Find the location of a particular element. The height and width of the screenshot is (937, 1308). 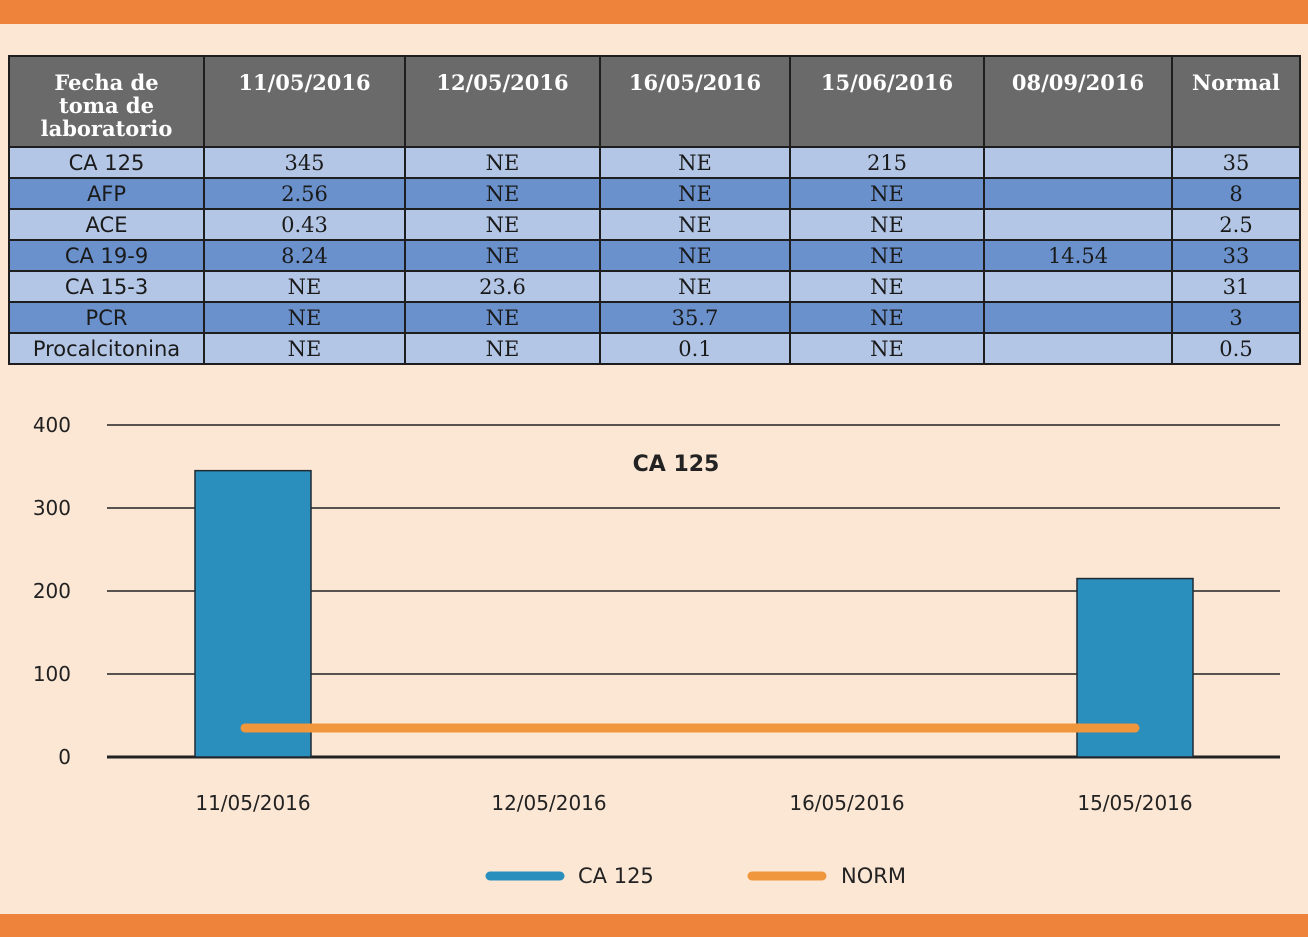

y-tick-label: 200 is located at coordinates (52, 591).